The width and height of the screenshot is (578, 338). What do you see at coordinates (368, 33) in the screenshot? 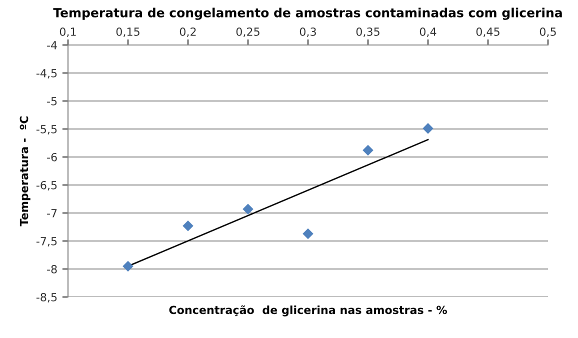
I see `x-tick-label: 0,35` at bounding box center [368, 33].